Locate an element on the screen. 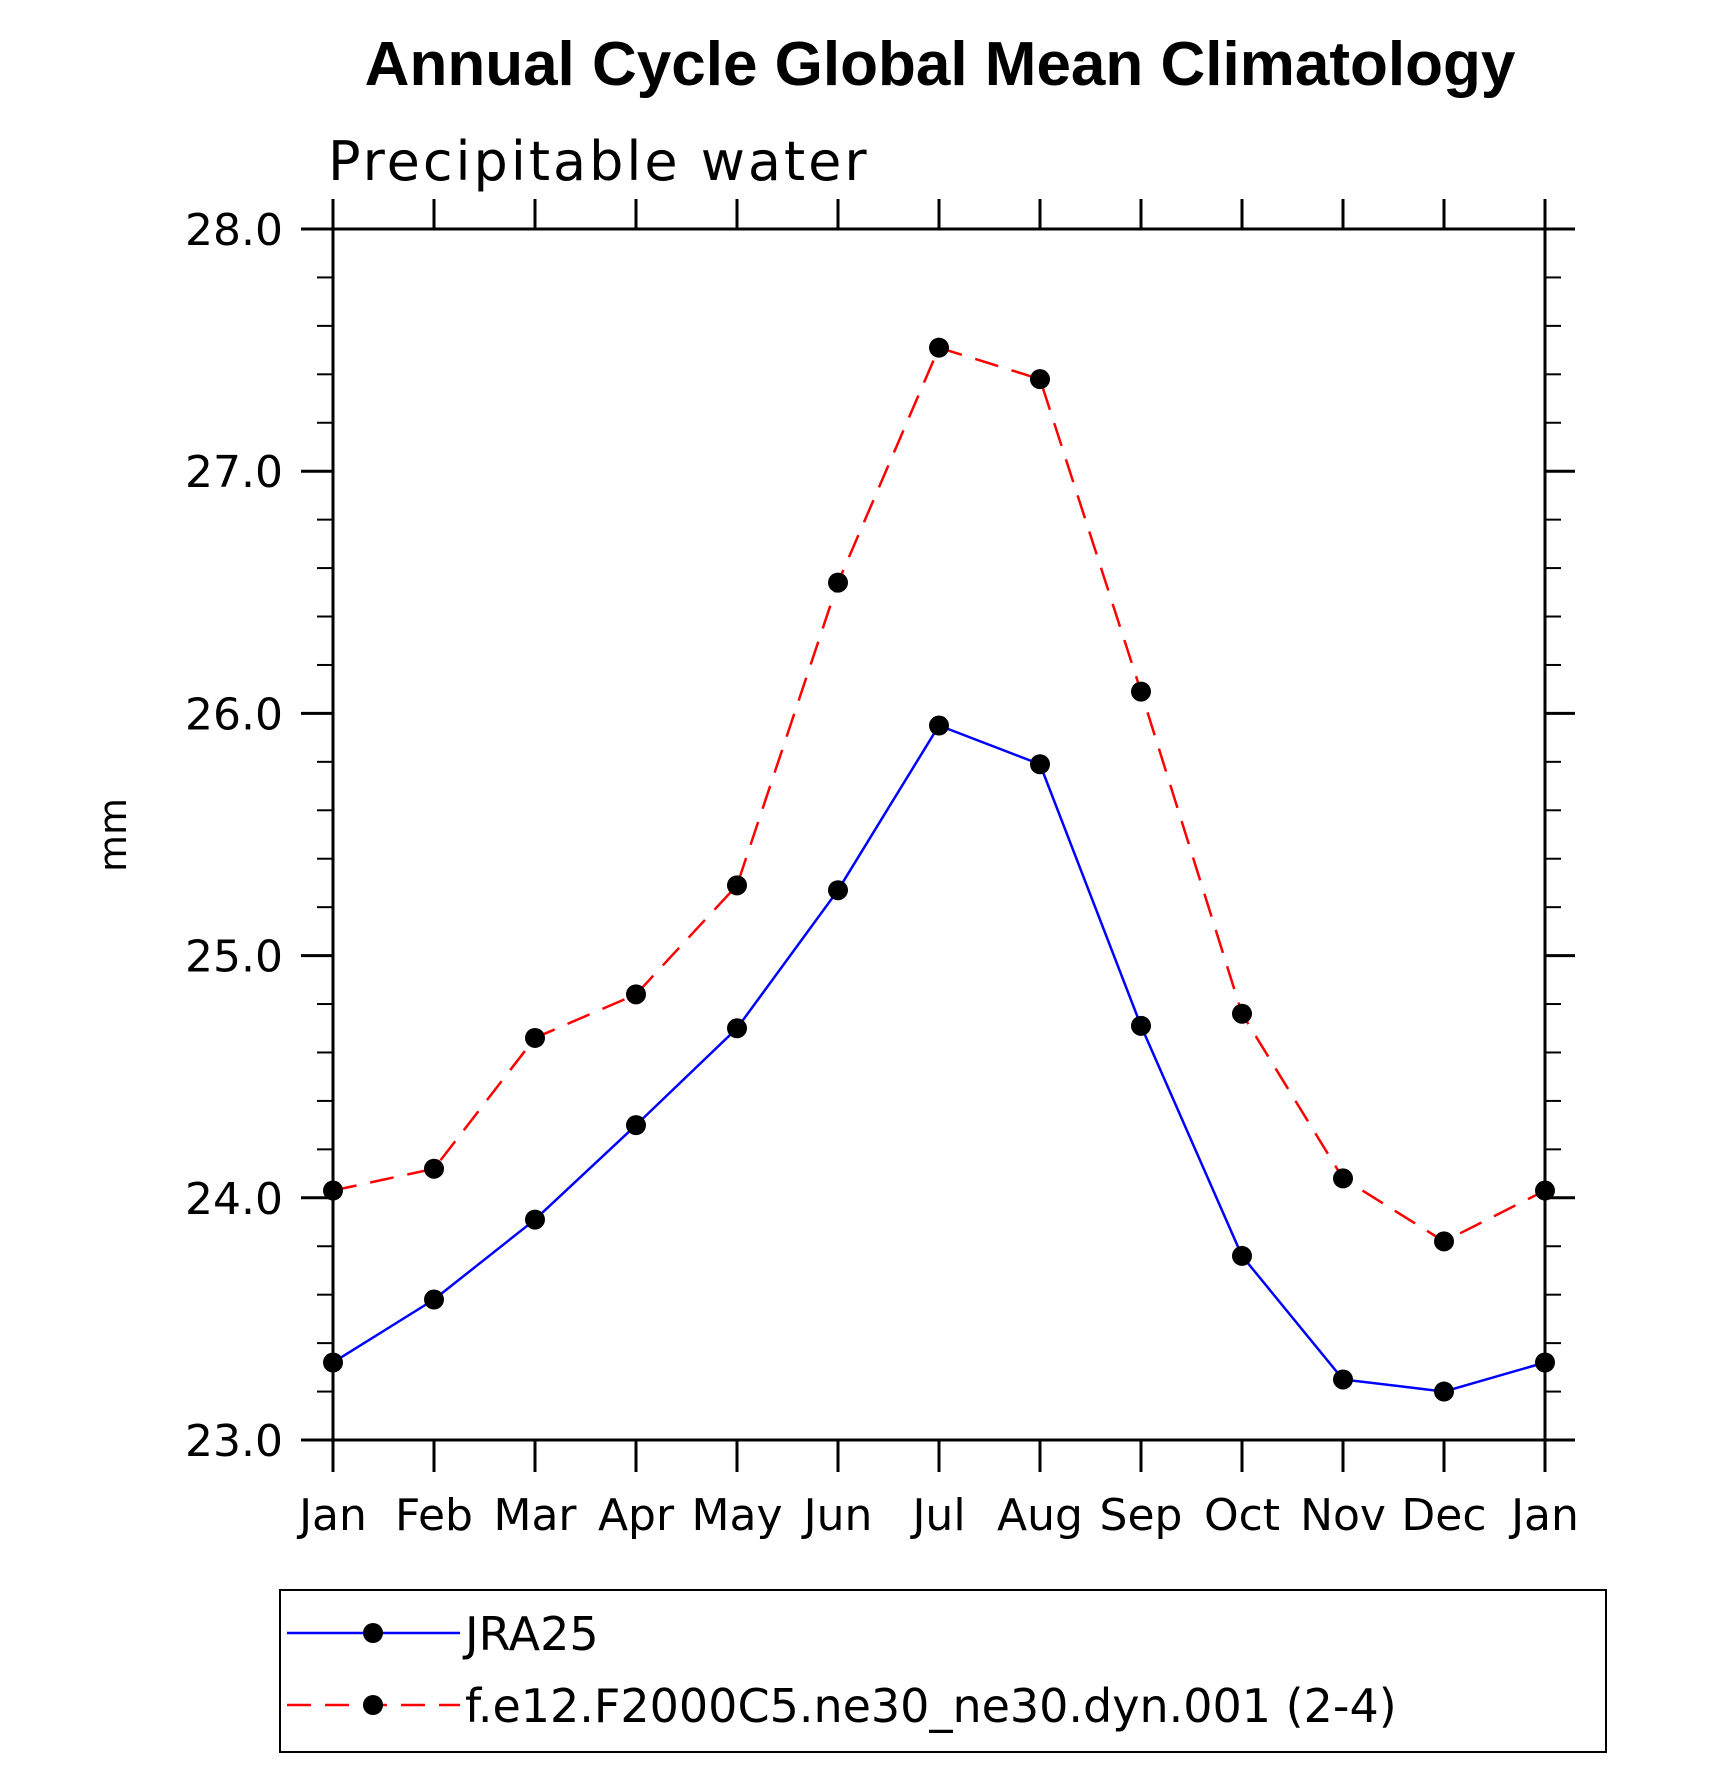 Image resolution: width=1710 pixels, height=1791 pixels. y-tick-label: 28.0 is located at coordinates (234, 230).